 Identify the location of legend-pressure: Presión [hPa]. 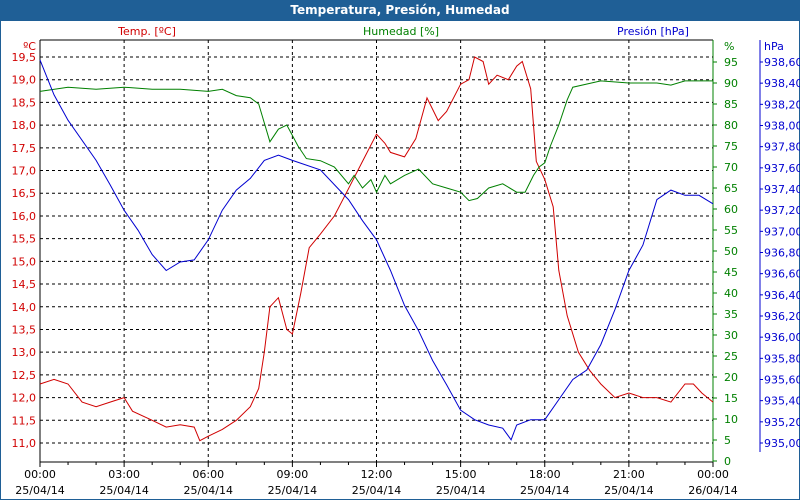
(653, 31).